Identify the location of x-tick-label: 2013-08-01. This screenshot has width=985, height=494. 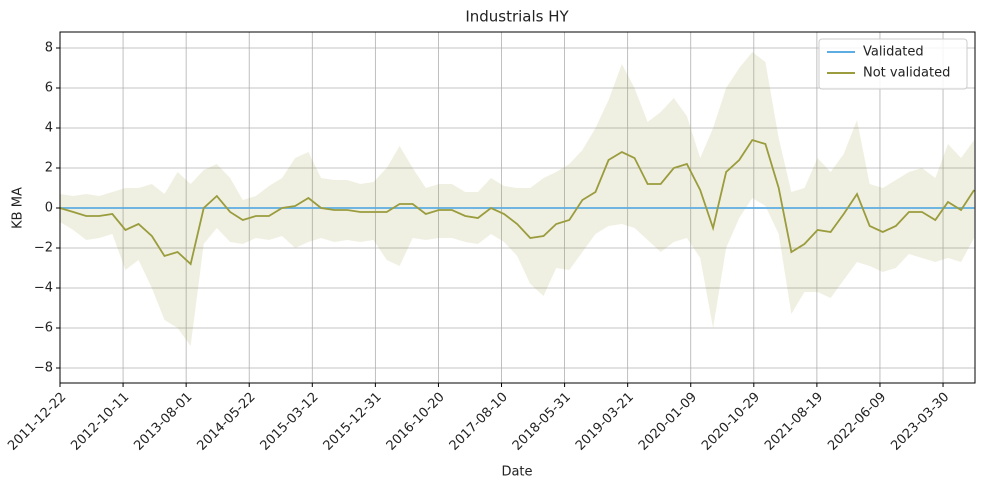
(163, 422).